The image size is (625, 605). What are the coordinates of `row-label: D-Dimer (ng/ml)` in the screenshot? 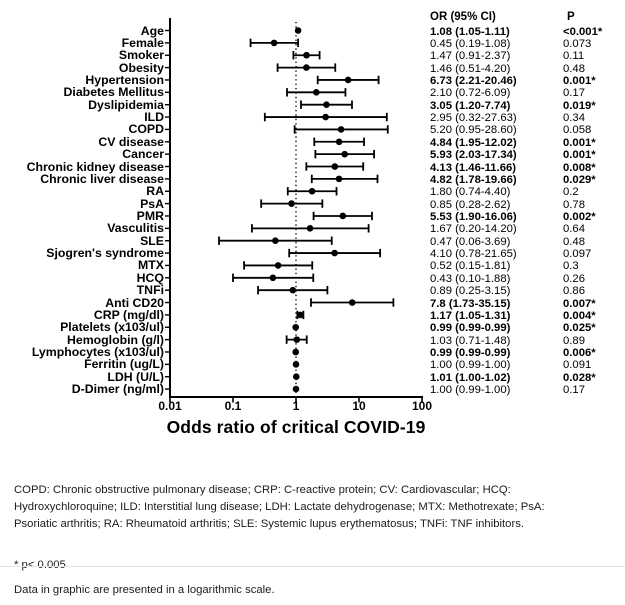 It's located at (117, 389).